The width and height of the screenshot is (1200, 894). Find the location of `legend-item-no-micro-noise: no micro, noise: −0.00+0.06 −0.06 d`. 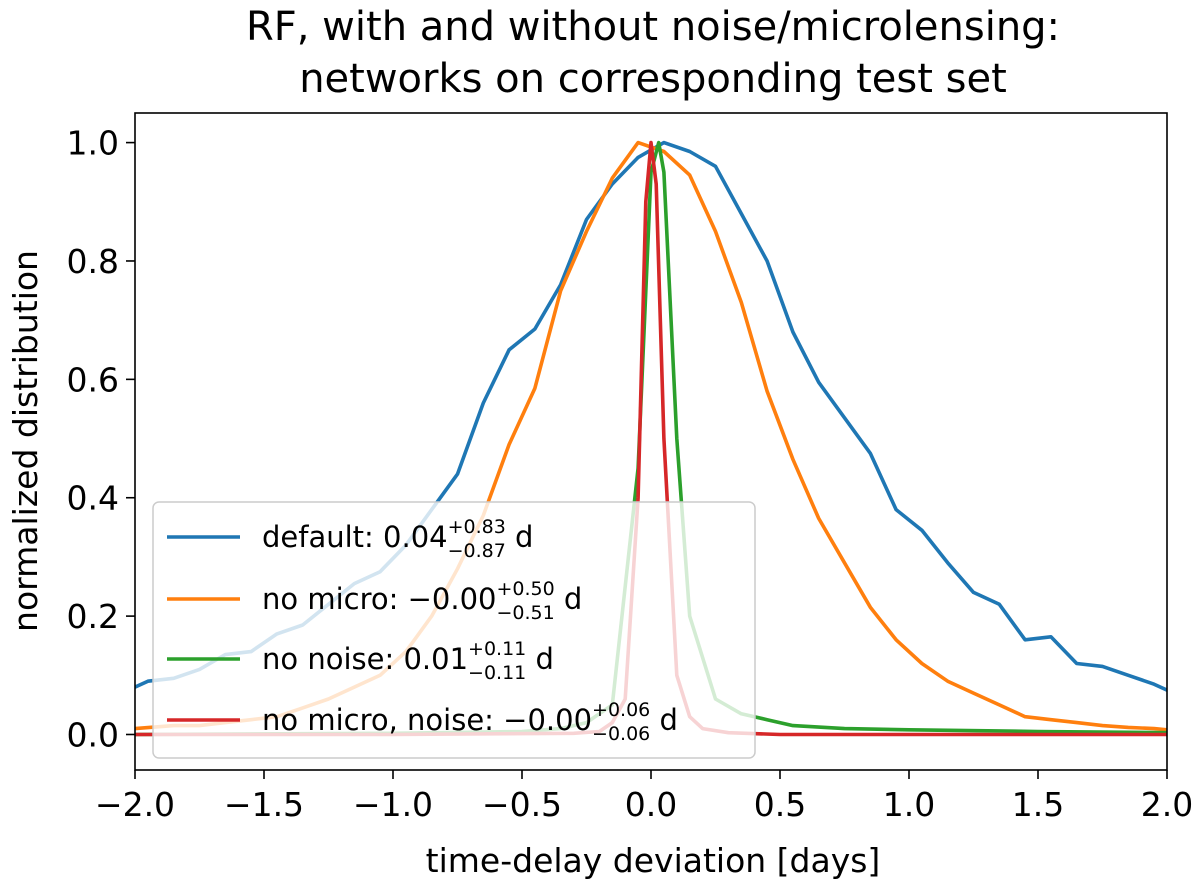

legend-item-no-micro-noise: no micro, noise: −0.00+0.06 −0.06 d is located at coordinates (422, 722).